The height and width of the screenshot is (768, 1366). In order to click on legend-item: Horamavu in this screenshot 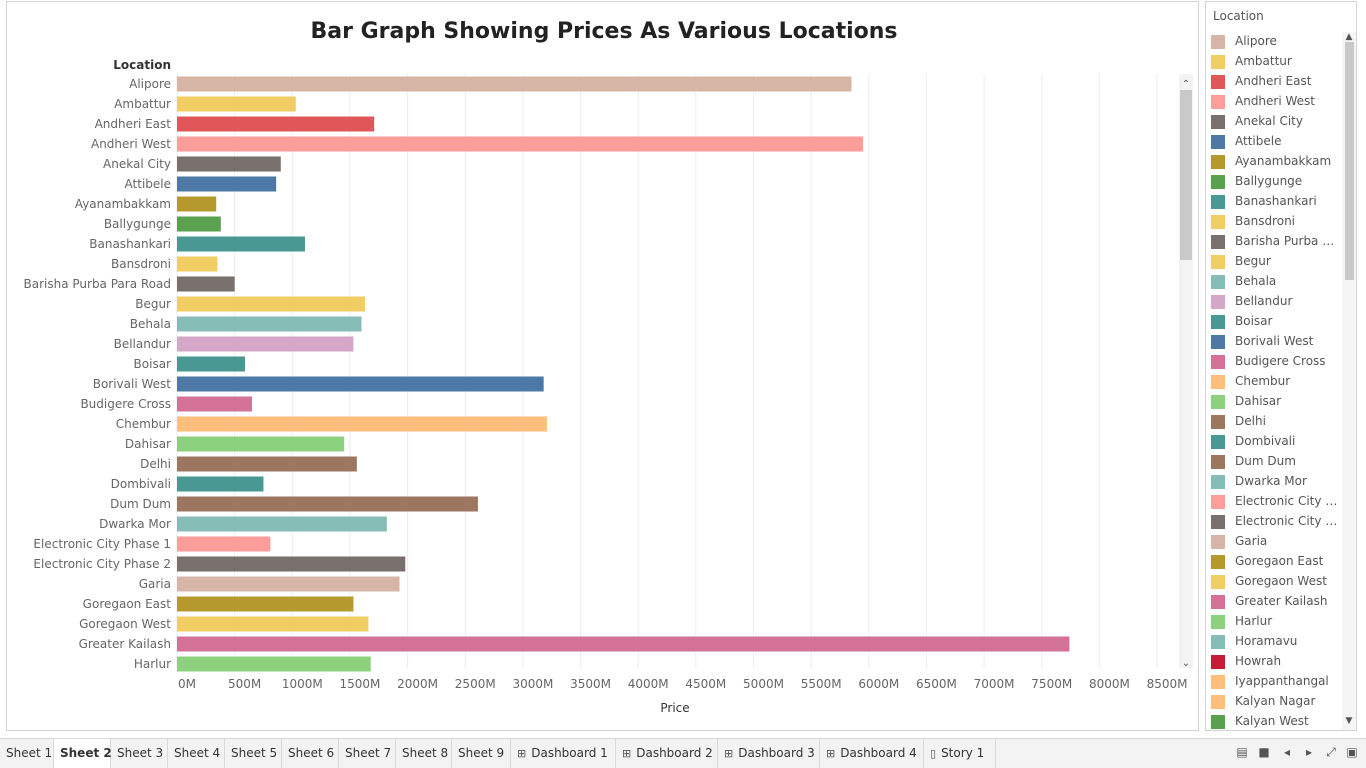, I will do `click(1276, 642)`.